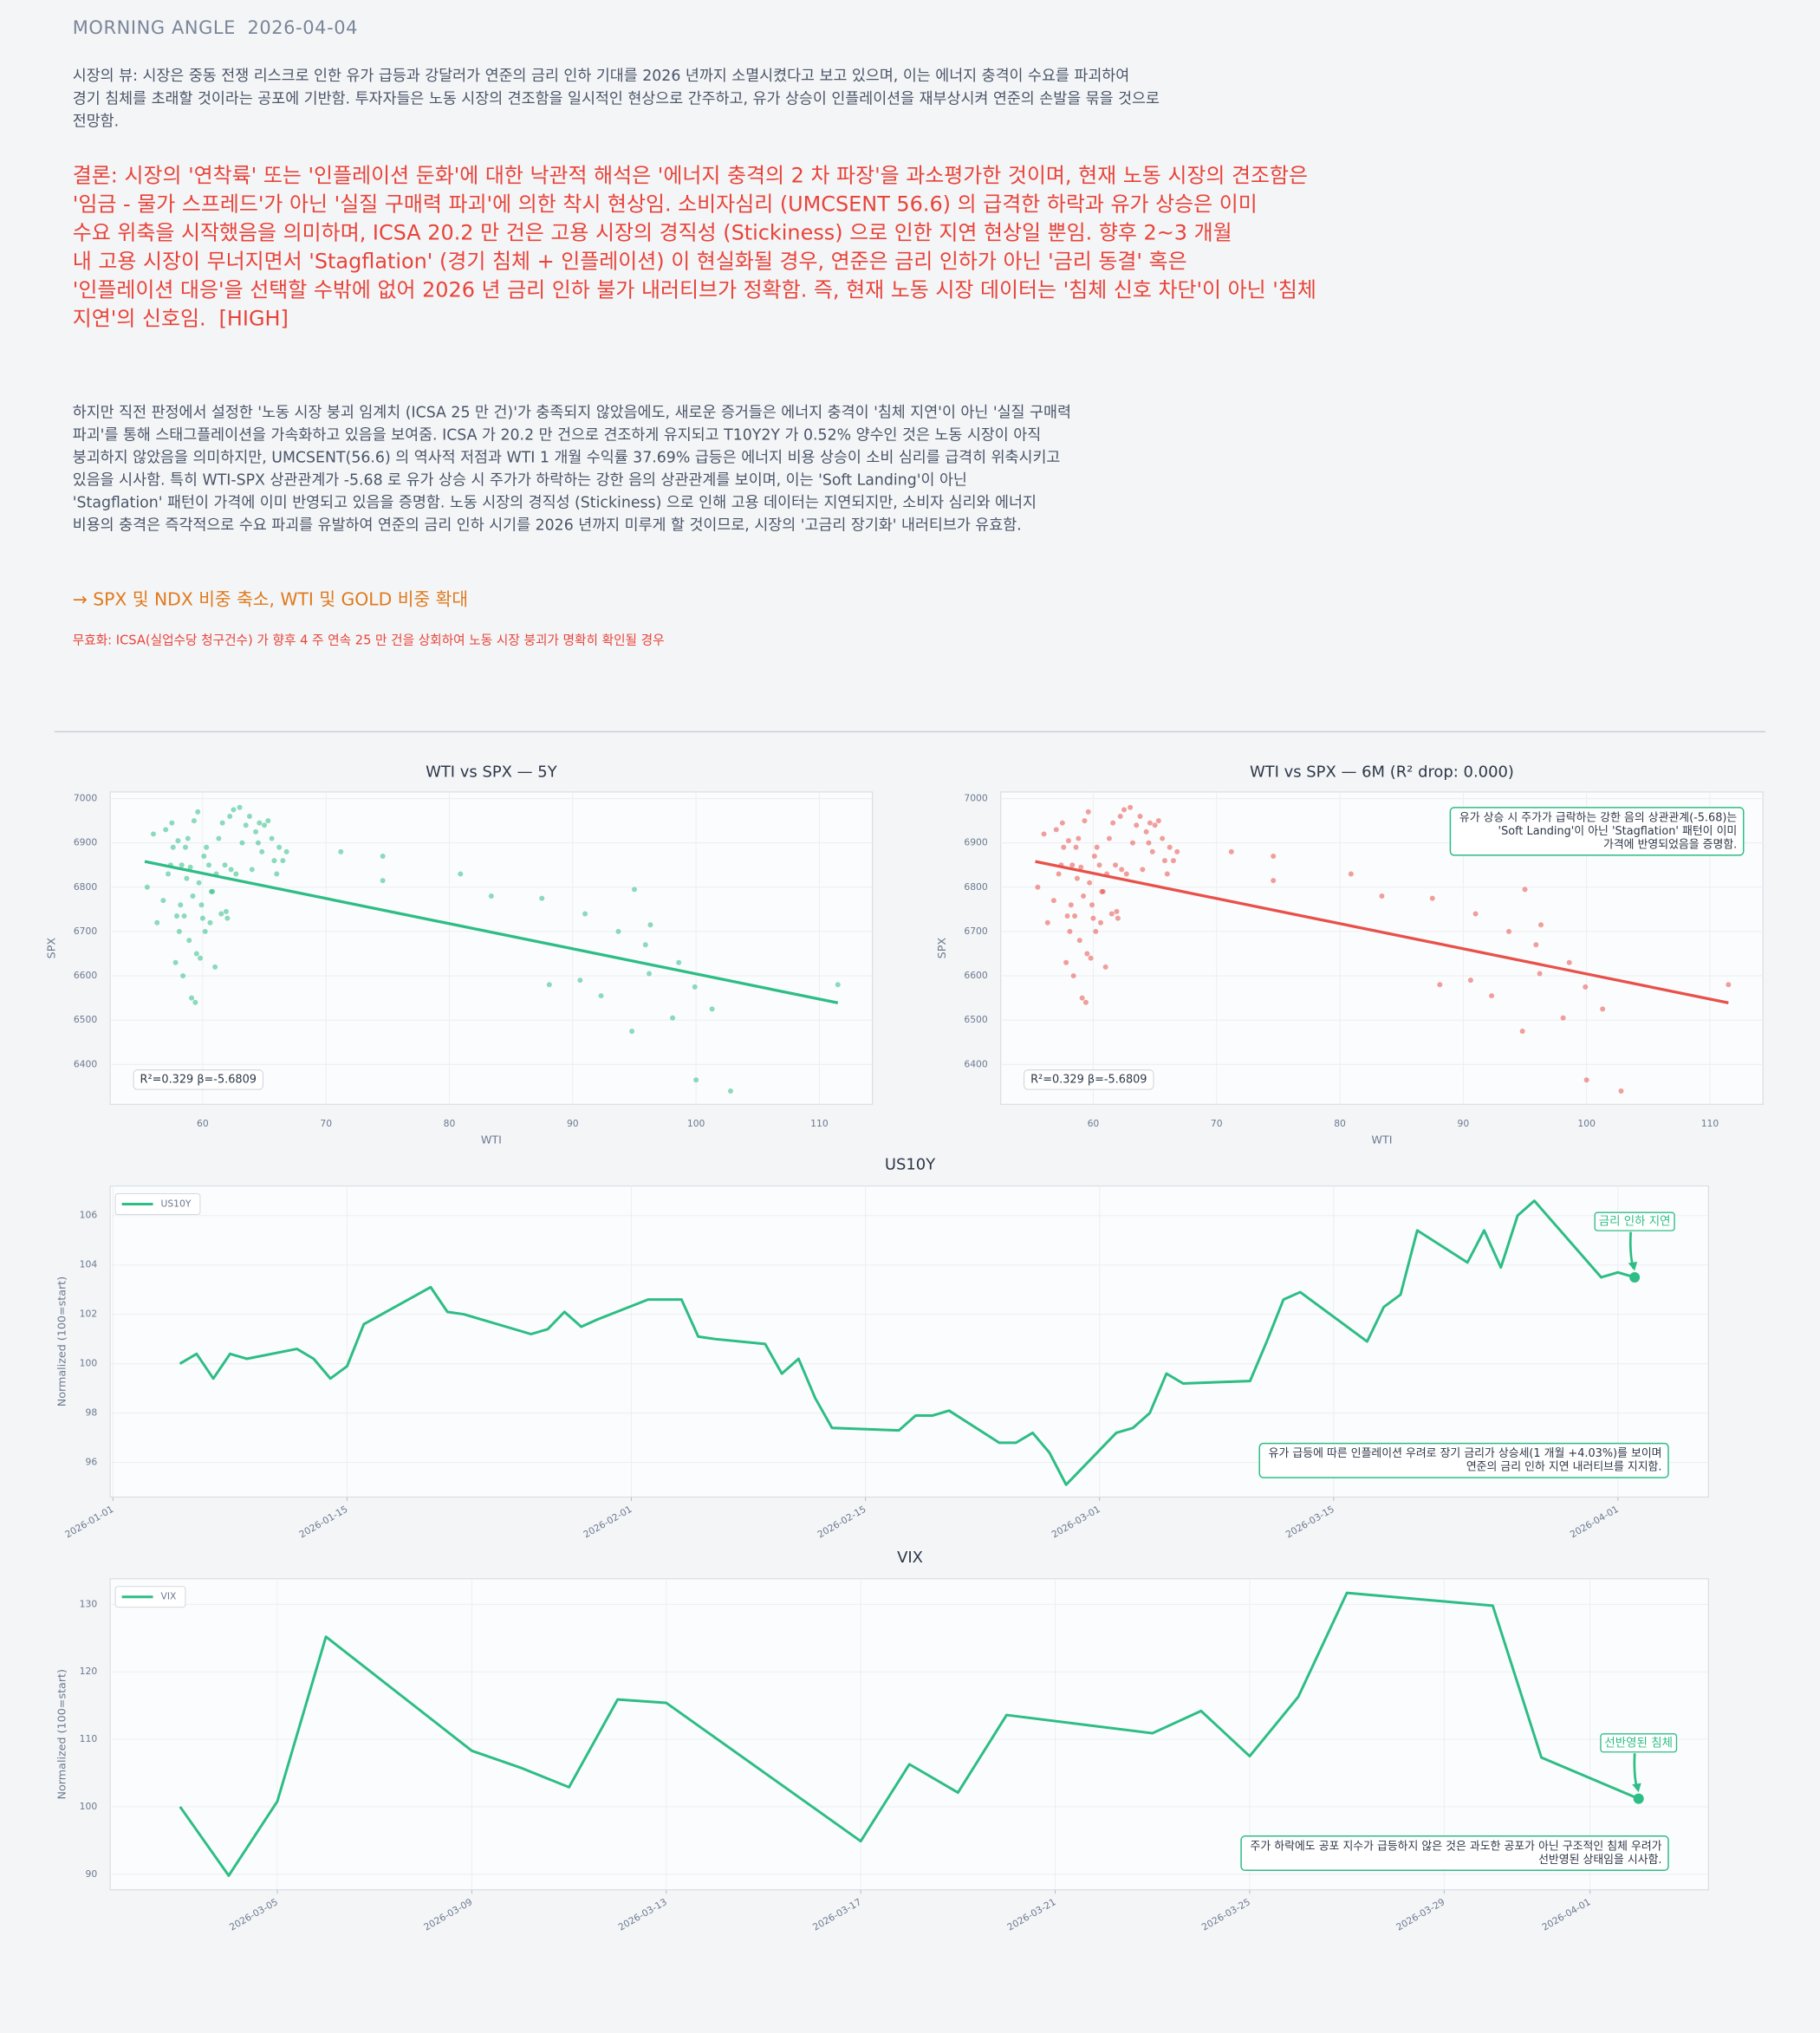 The image size is (1820, 2033). What do you see at coordinates (154, 27) in the screenshot?
I see `header-title: MORNING ANGLE` at bounding box center [154, 27].